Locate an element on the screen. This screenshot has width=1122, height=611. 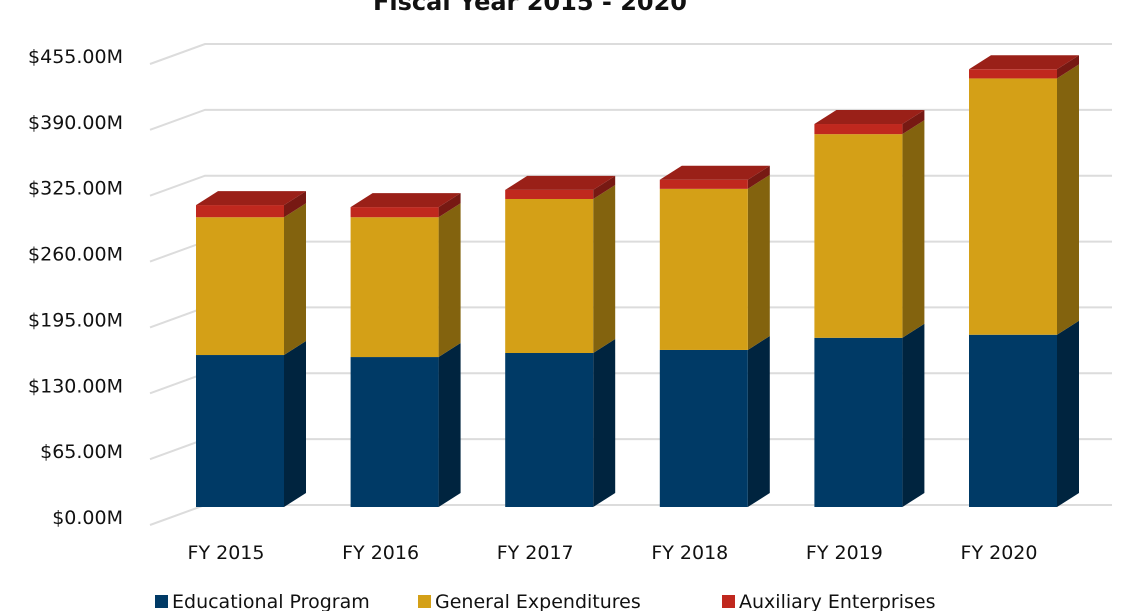
x-tick-label: FY 2015 is located at coordinates (226, 553).